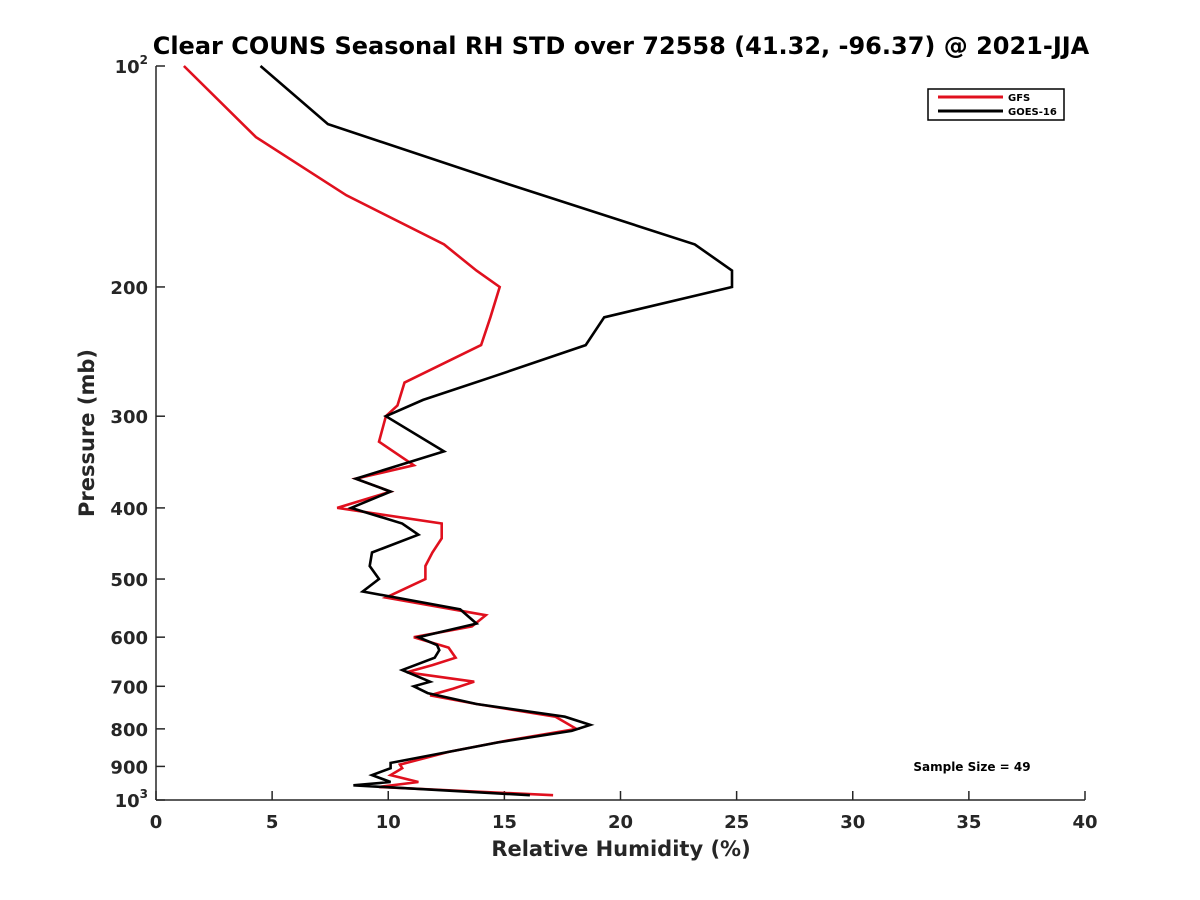 The width and height of the screenshot is (1200, 900). What do you see at coordinates (736, 822) in the screenshot?
I see `x-tick-label: 25` at bounding box center [736, 822].